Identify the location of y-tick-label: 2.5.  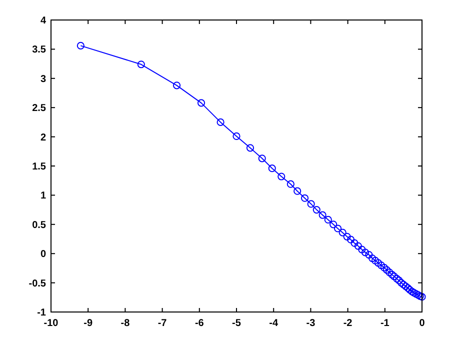
(39, 108).